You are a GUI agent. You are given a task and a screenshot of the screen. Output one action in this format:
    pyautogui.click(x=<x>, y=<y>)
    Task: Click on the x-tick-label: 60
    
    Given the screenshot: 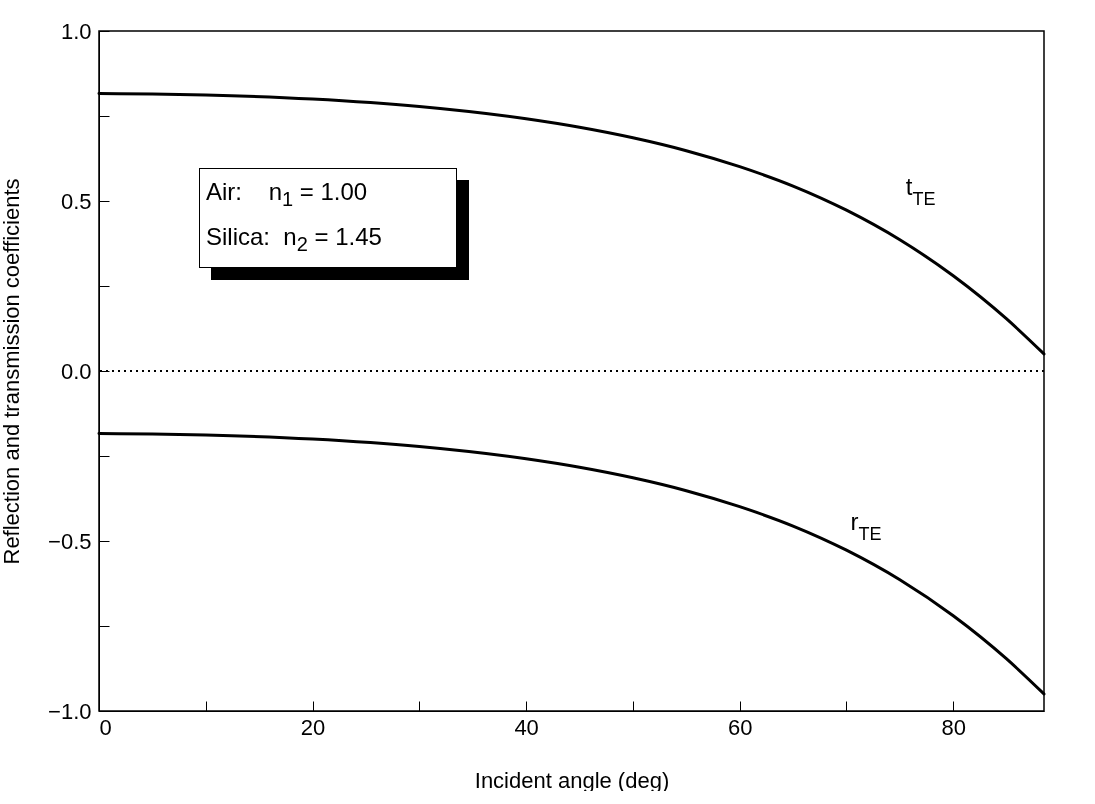 What is the action you would take?
    pyautogui.click(x=740, y=727)
    